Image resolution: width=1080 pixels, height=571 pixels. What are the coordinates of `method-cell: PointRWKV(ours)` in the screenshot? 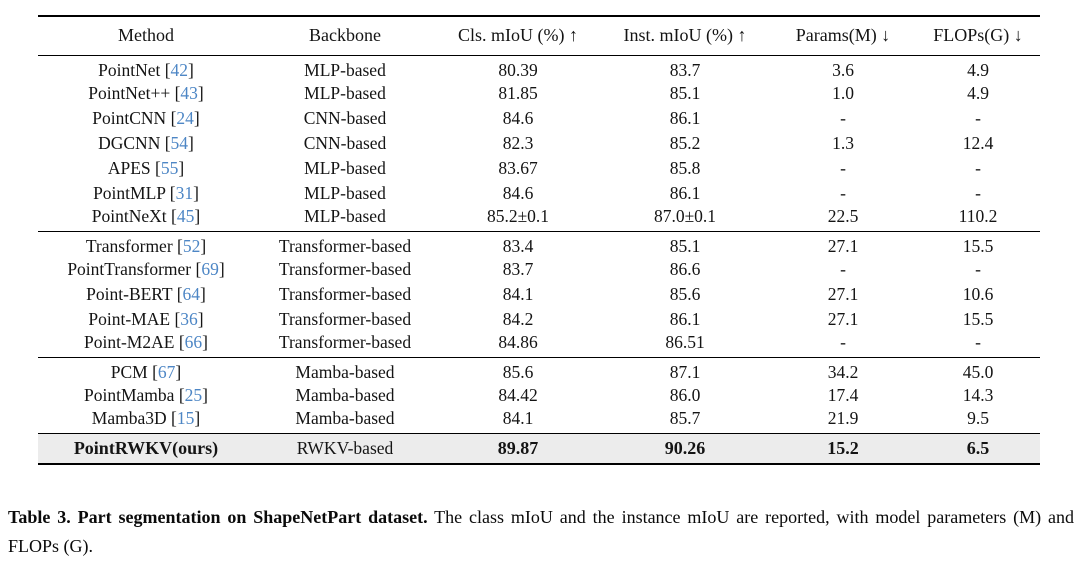 It's located at (146, 448).